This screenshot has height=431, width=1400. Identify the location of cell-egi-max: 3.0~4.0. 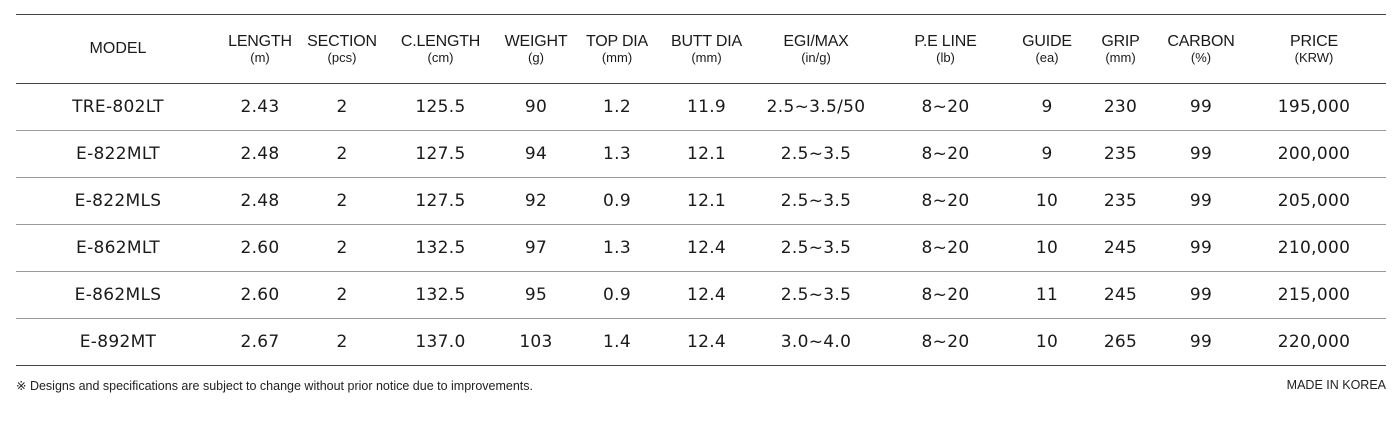
(816, 342).